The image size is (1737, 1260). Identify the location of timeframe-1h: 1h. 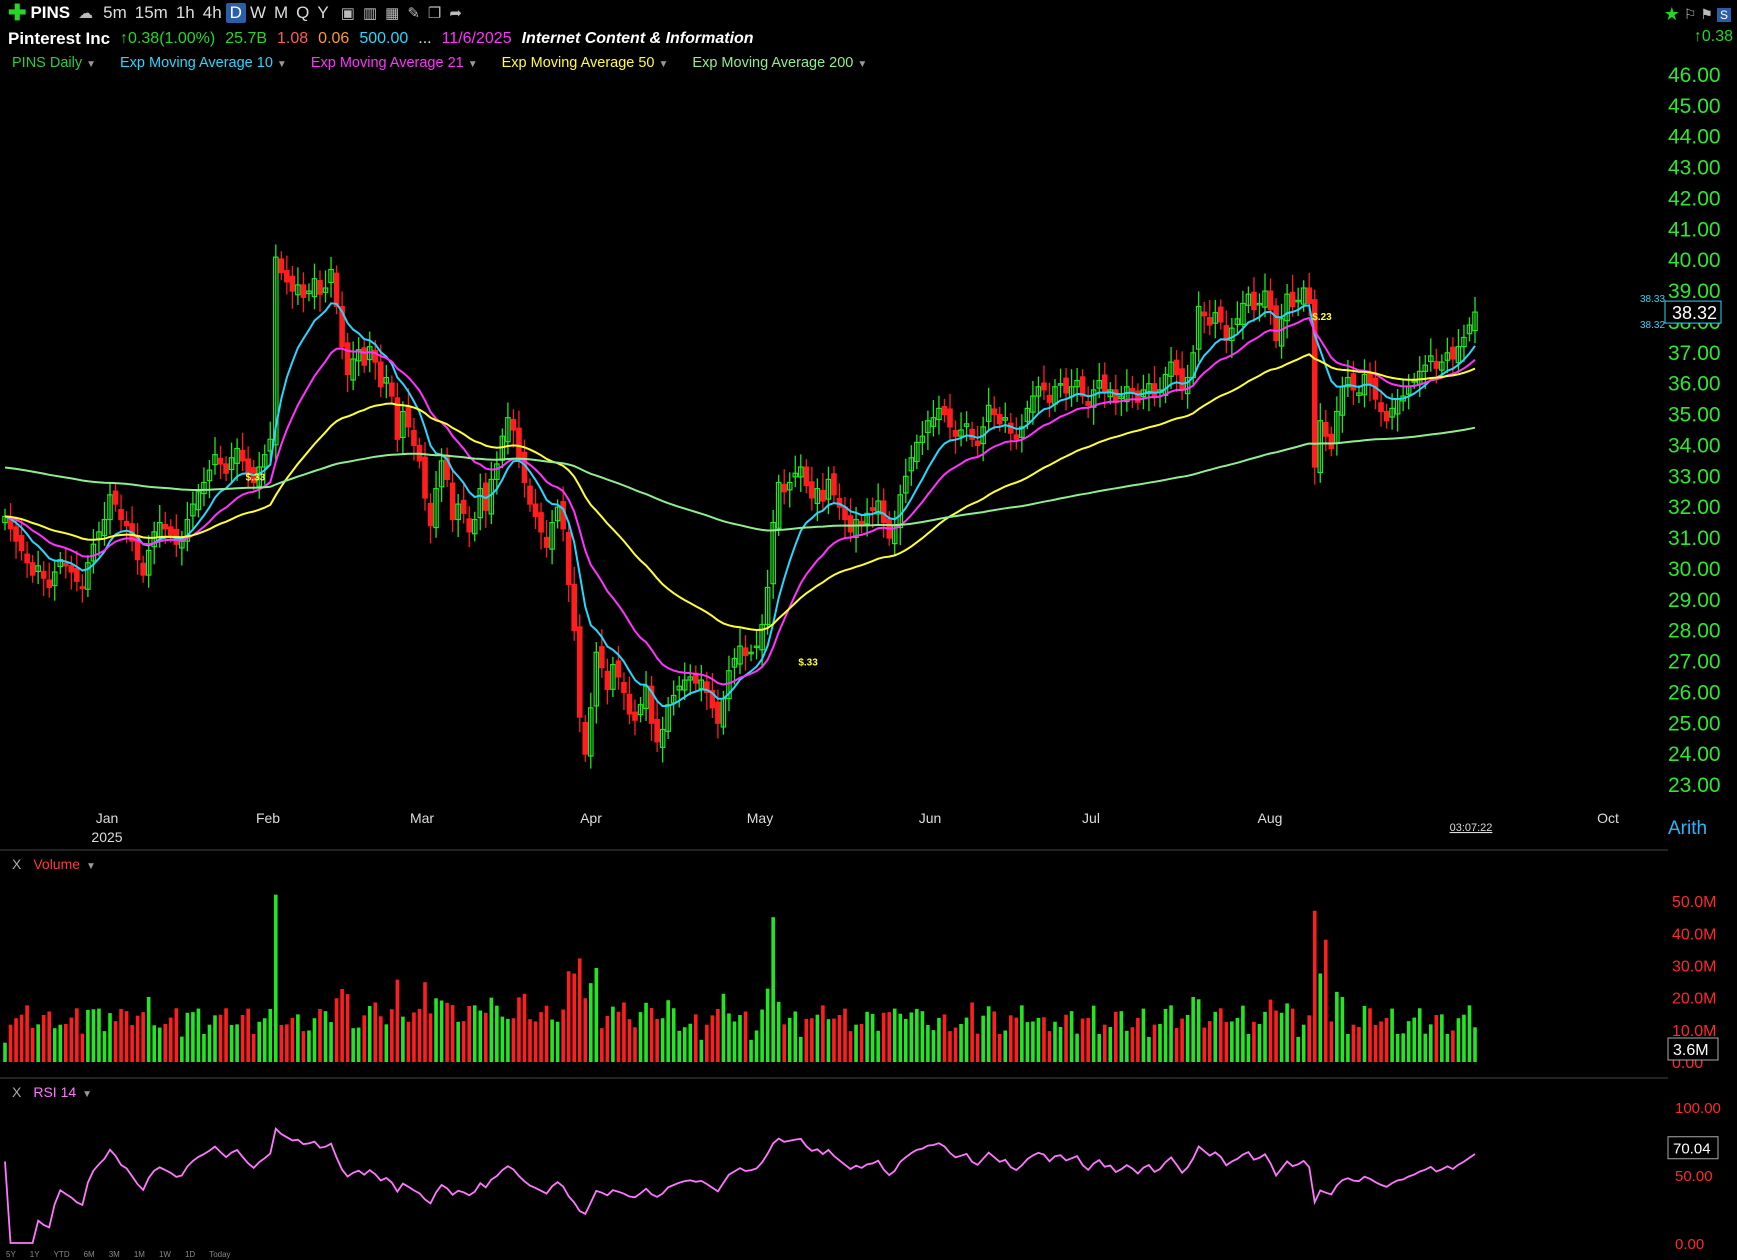
(185, 12).